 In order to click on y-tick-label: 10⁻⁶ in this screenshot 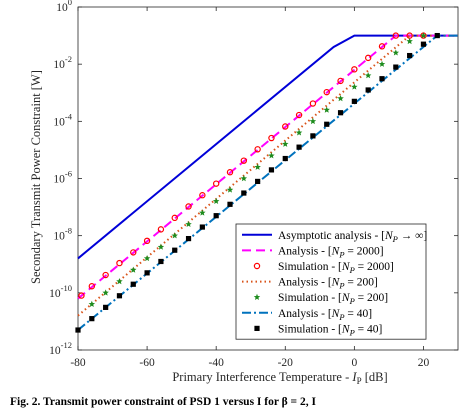, I will do `click(62, 177)`.